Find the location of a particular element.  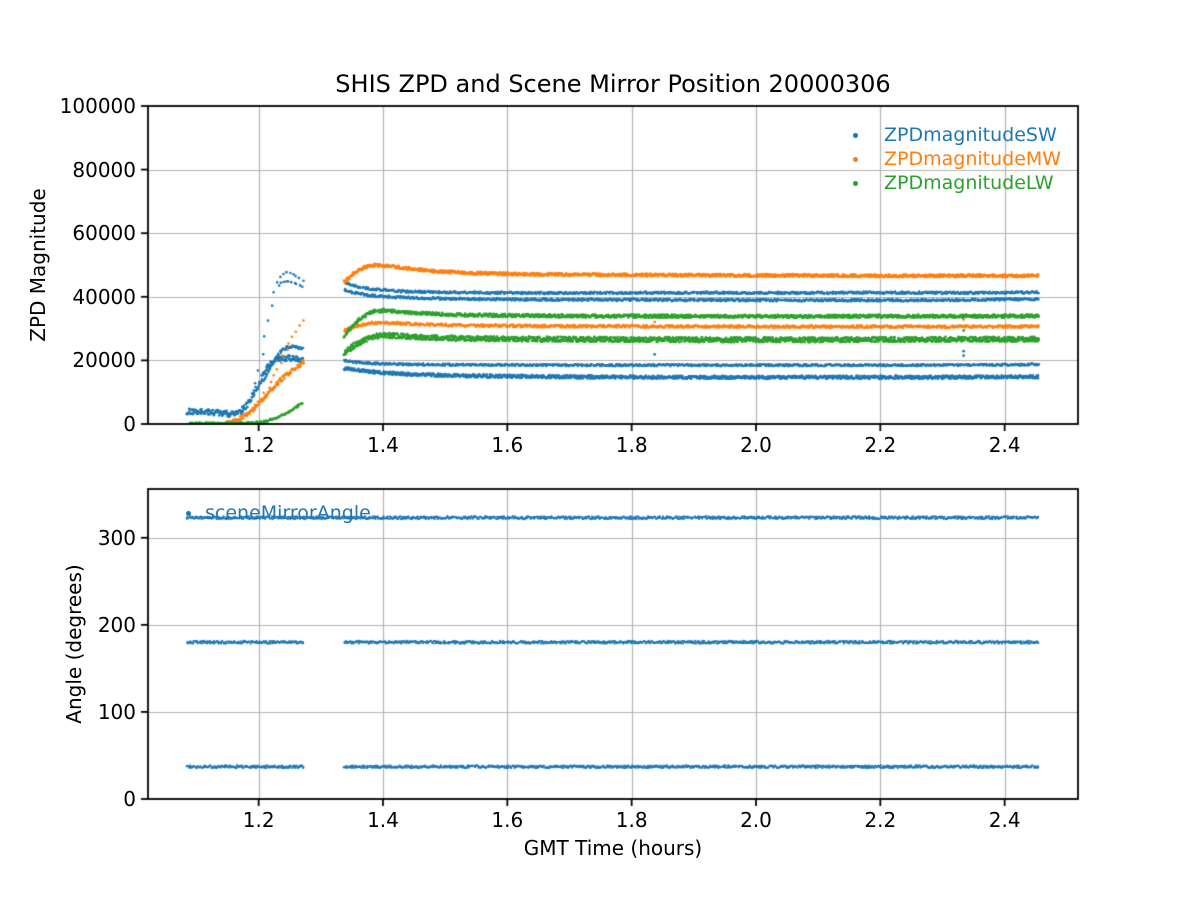

scene-mirror-legend: sceneMirrorAngle is located at coordinates (276, 513).